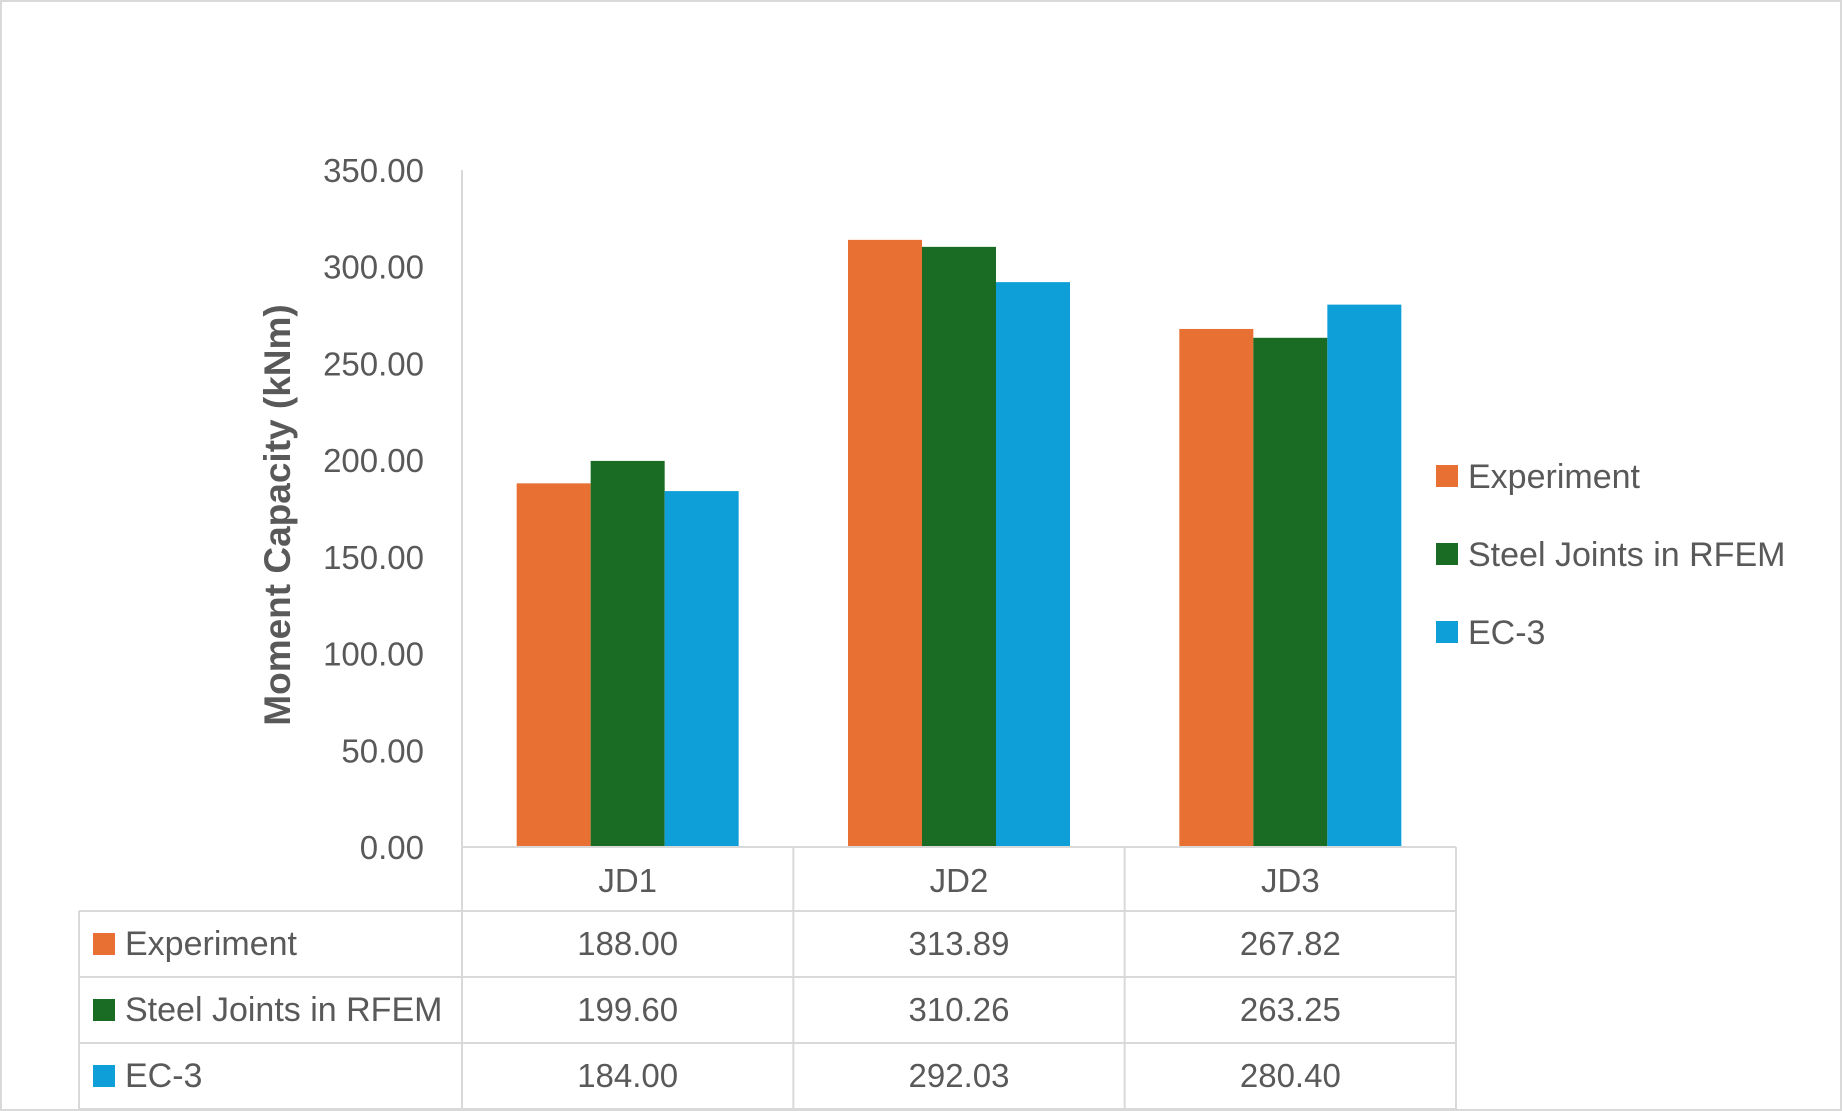 Image resolution: width=1842 pixels, height=1111 pixels. What do you see at coordinates (959, 1009) in the screenshot?
I see `table-value: 310.26` at bounding box center [959, 1009].